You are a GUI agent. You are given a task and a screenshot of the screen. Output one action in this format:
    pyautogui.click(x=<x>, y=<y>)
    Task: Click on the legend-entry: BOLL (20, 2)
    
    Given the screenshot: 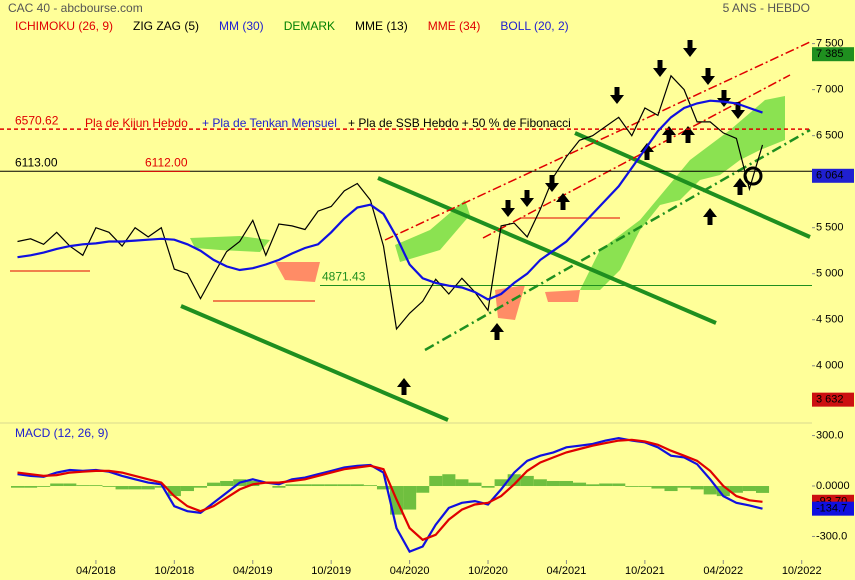 What is the action you would take?
    pyautogui.click(x=534, y=26)
    